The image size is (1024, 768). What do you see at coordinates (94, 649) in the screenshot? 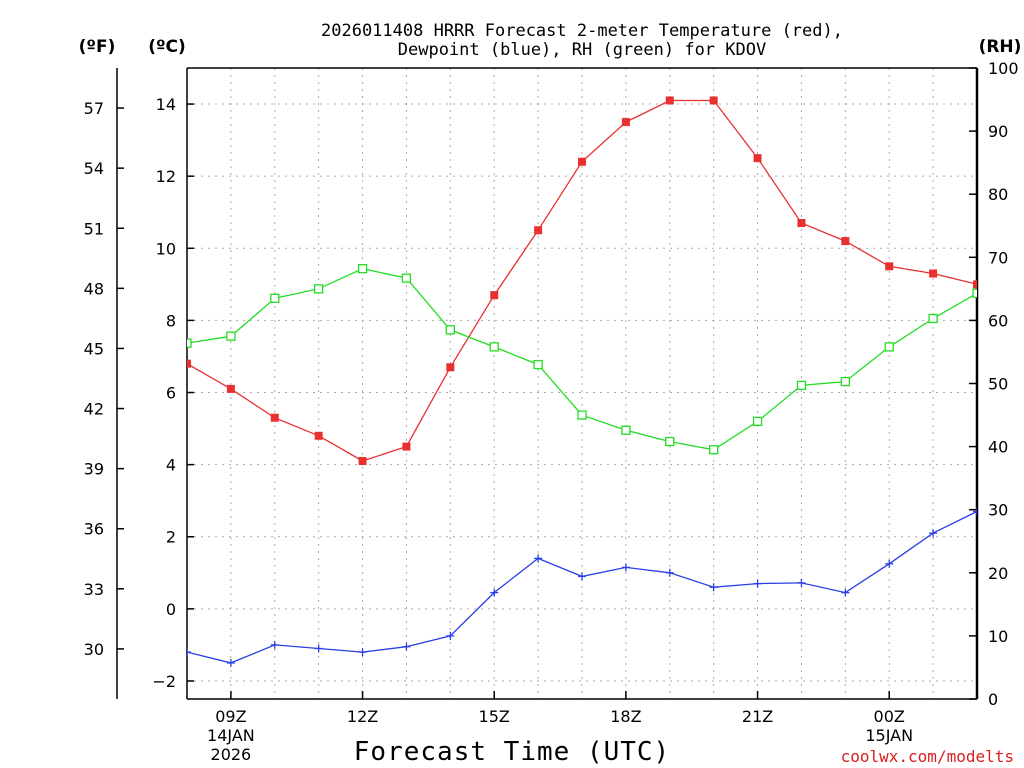
I see `fahrenheit-tick-label: 30` at bounding box center [94, 649].